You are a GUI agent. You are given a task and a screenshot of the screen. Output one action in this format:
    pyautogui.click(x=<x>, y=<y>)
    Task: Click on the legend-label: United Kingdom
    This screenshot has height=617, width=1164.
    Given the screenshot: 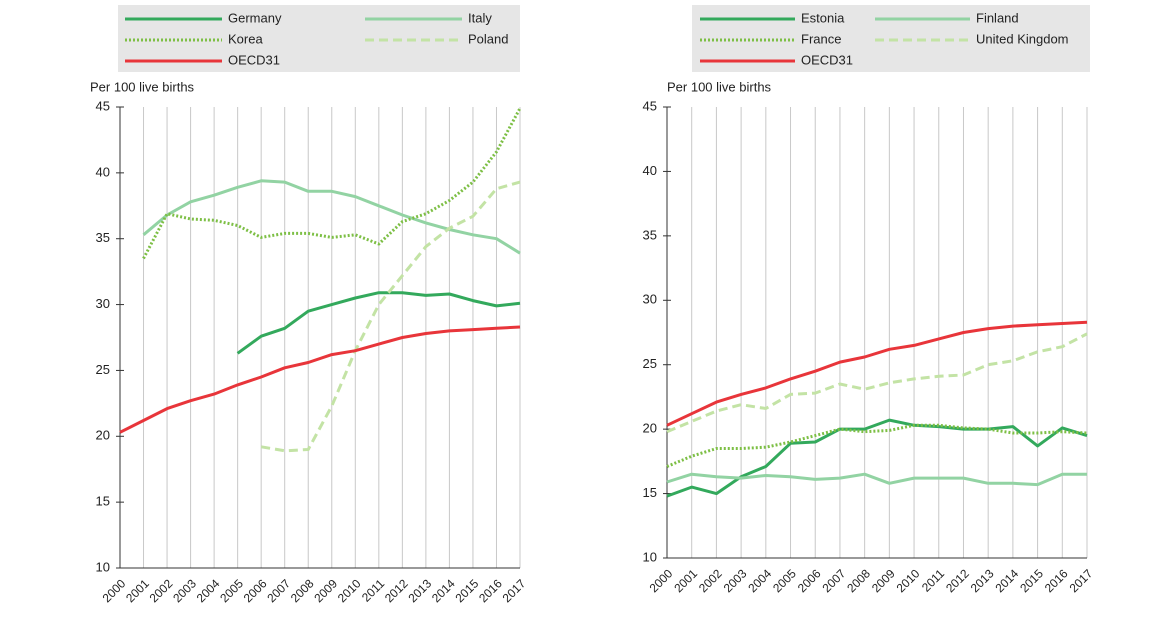 What is the action you would take?
    pyautogui.click(x=1022, y=38)
    